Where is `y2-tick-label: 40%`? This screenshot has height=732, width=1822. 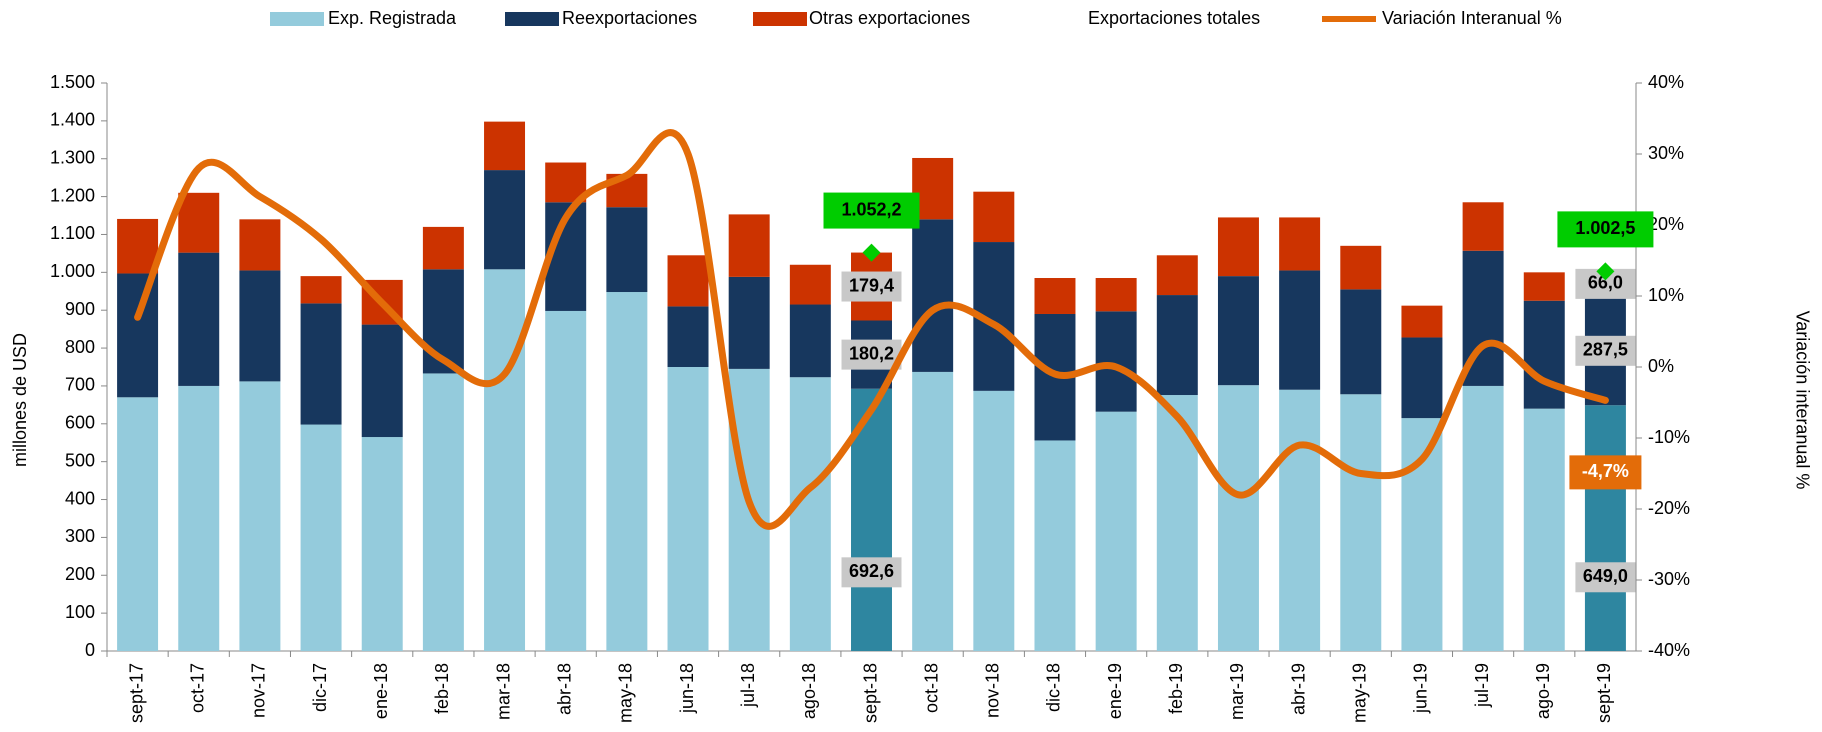 y2-tick-label: 40% is located at coordinates (1666, 82).